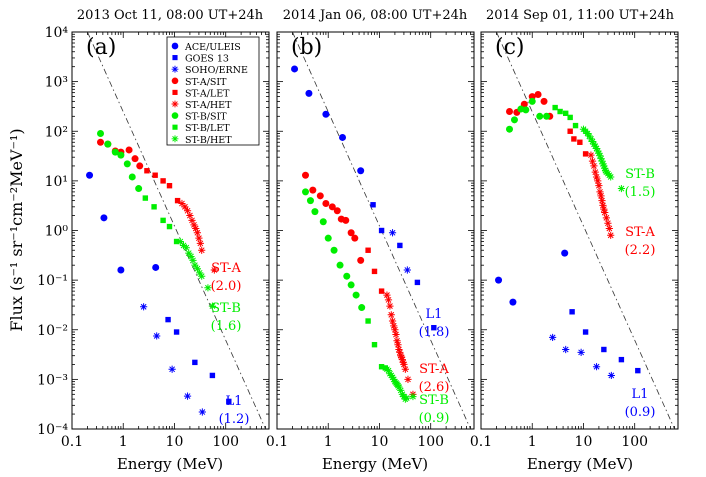  I want to click on panel-title-c: 2014 Sep 01, 11:00 UT+24h, so click(580, 15).